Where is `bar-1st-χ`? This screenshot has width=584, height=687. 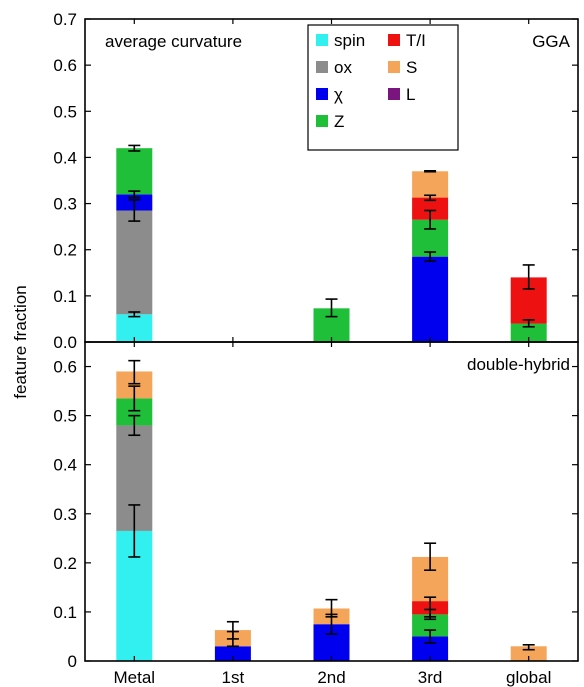
bar-1st-χ is located at coordinates (232, 653).